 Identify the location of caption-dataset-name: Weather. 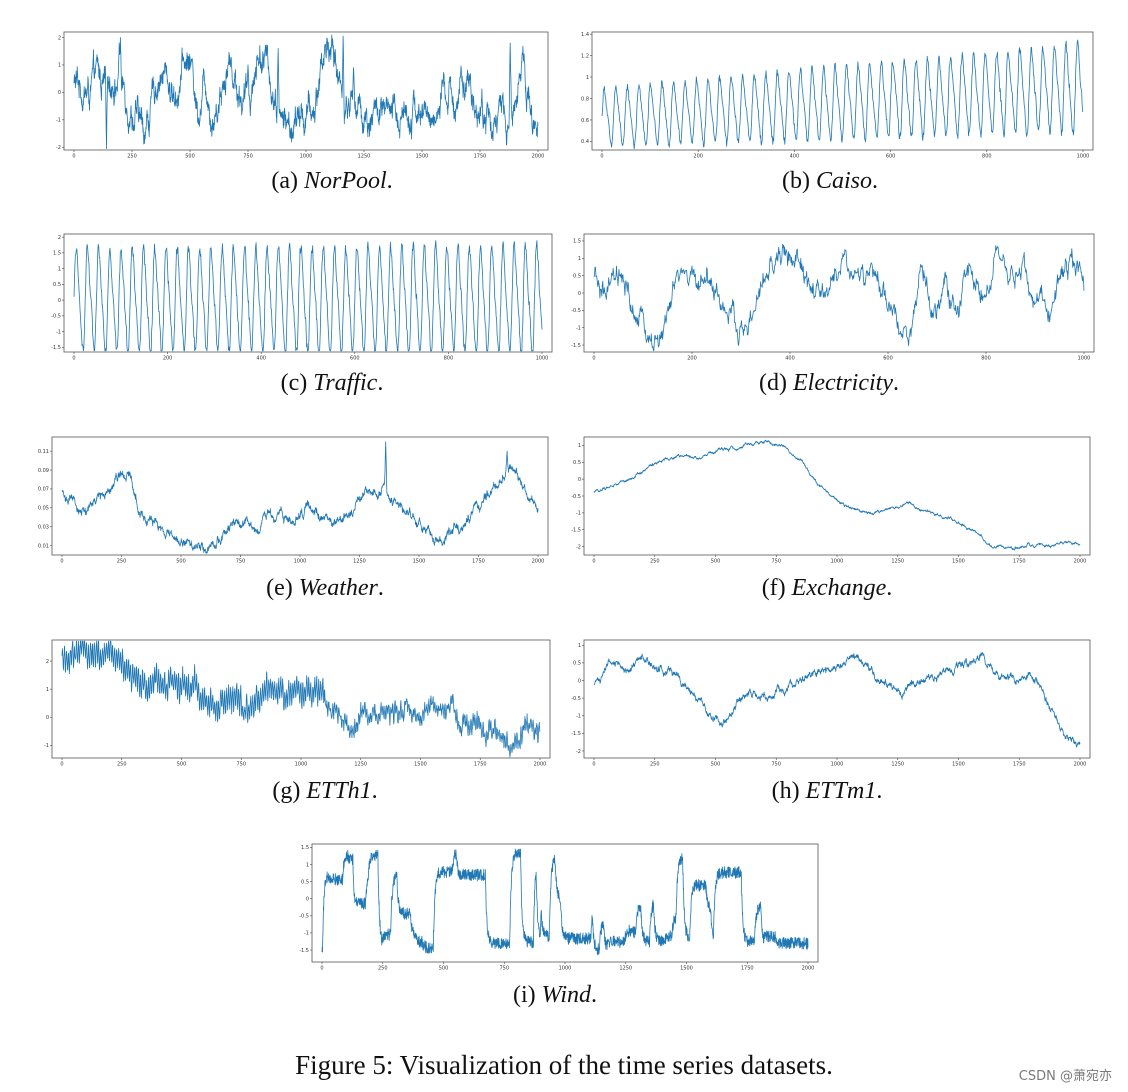
(338, 588).